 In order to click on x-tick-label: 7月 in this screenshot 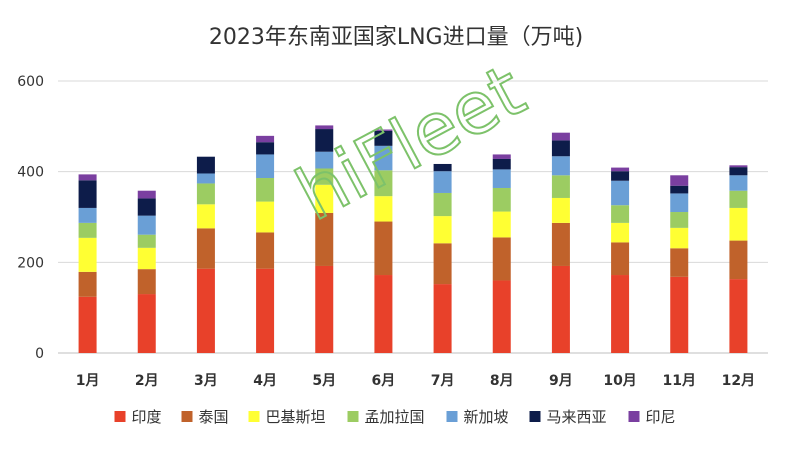, I will do `click(443, 381)`.